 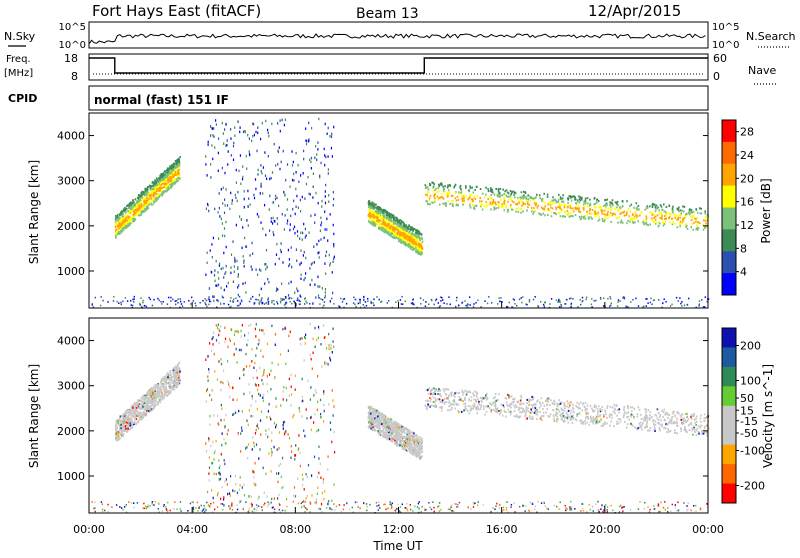 What do you see at coordinates (397, 39) in the screenshot?
I see `nsky-line` at bounding box center [397, 39].